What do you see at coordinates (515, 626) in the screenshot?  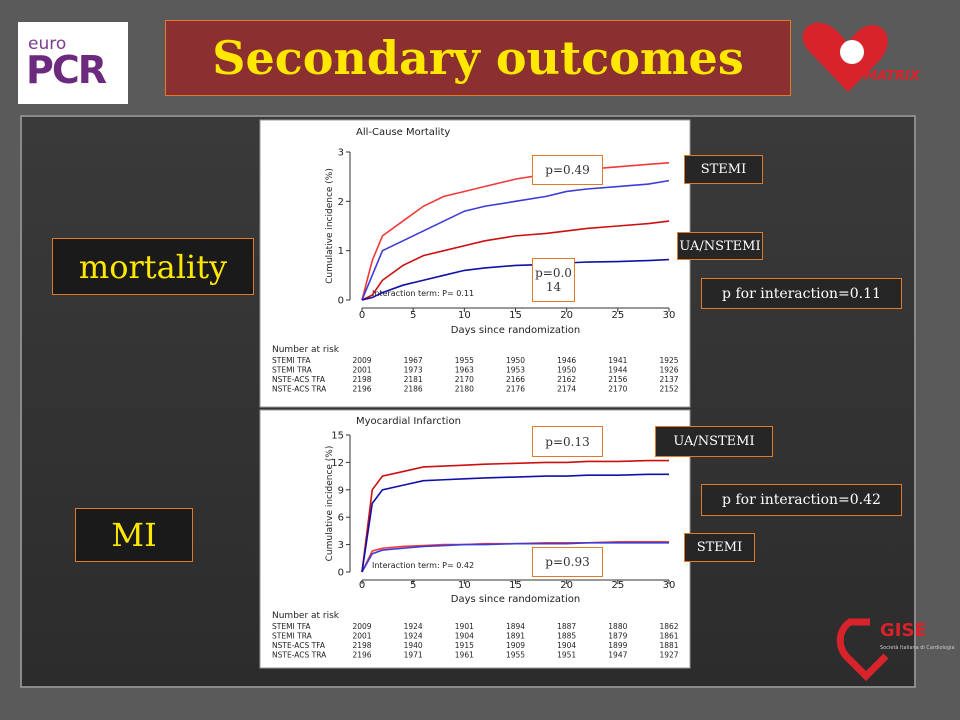 I see `risk-cell: 1894` at bounding box center [515, 626].